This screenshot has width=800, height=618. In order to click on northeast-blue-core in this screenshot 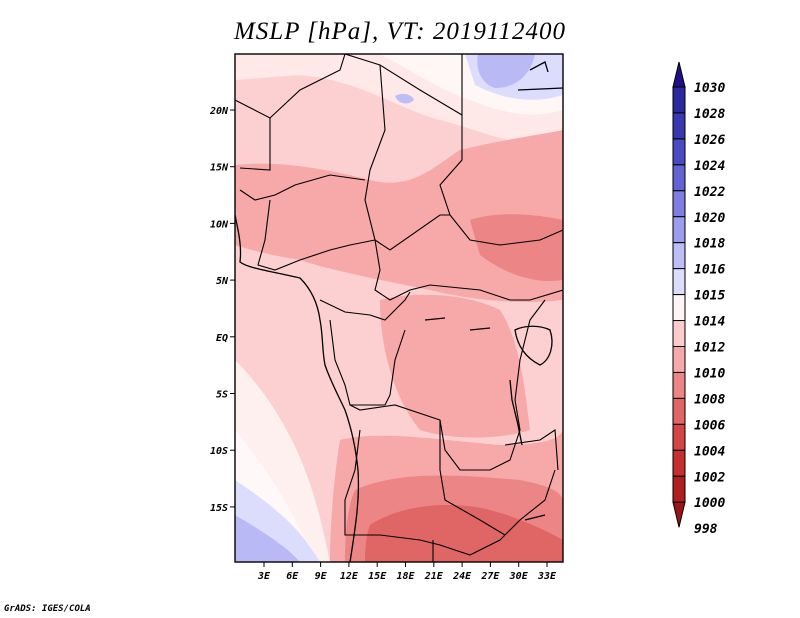, I will do `click(506, 71)`.